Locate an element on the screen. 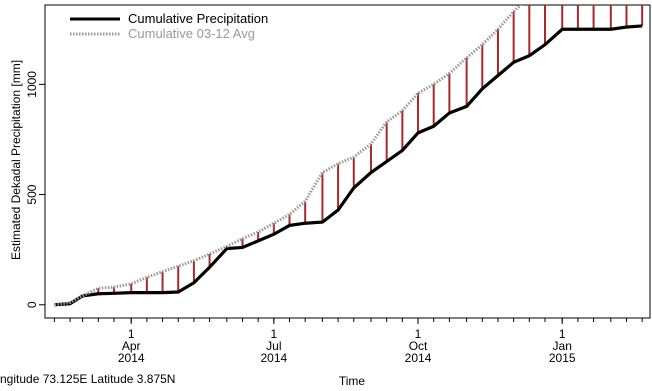 This screenshot has height=391, width=652. y-tick-label: 1000 is located at coordinates (32, 84).